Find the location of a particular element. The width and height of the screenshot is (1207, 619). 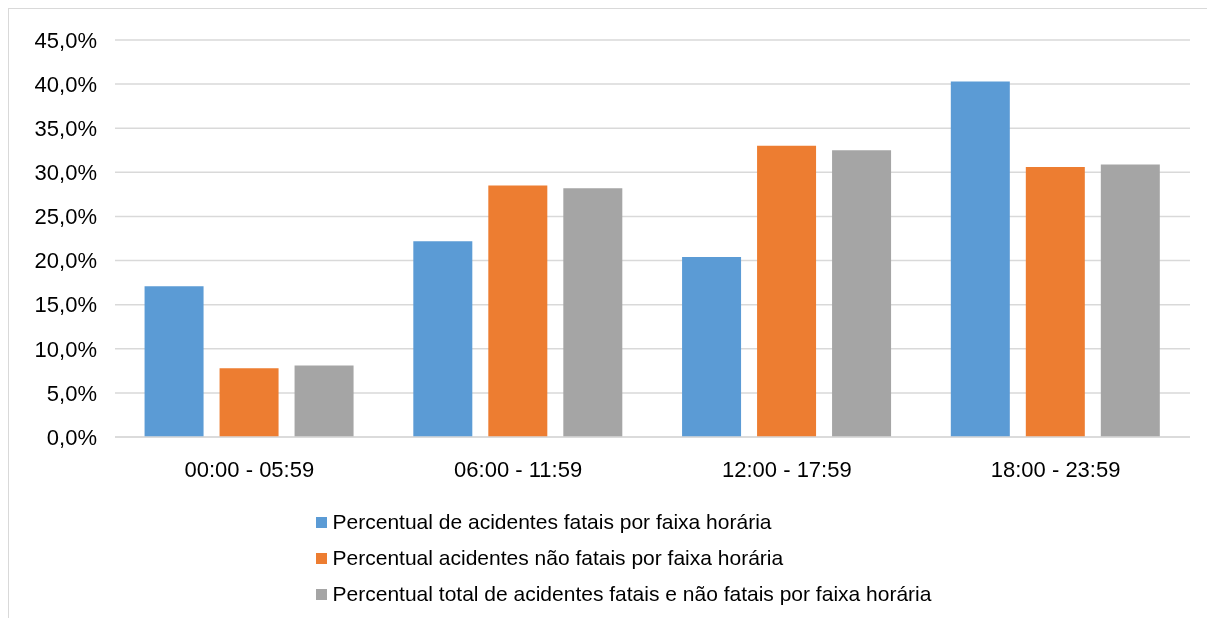

y-tick-label: 40,0% is located at coordinates (65, 84).